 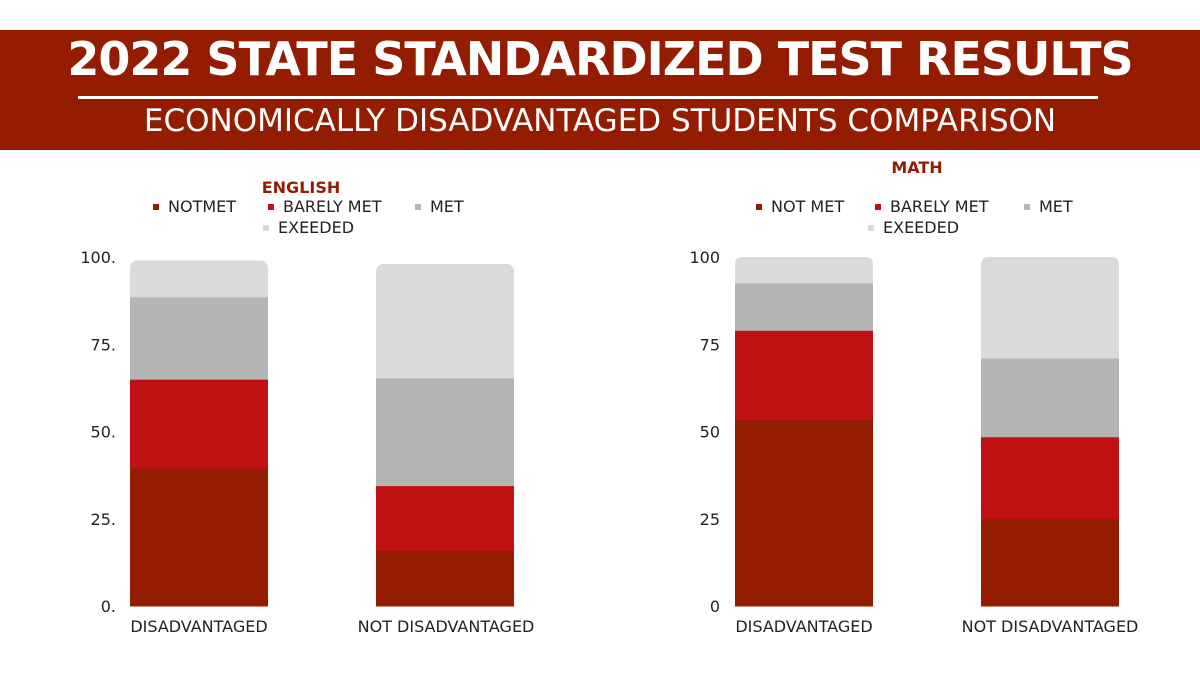 What do you see at coordinates (939, 206) in the screenshot?
I see `math-legend-label-1: BARELY MET` at bounding box center [939, 206].